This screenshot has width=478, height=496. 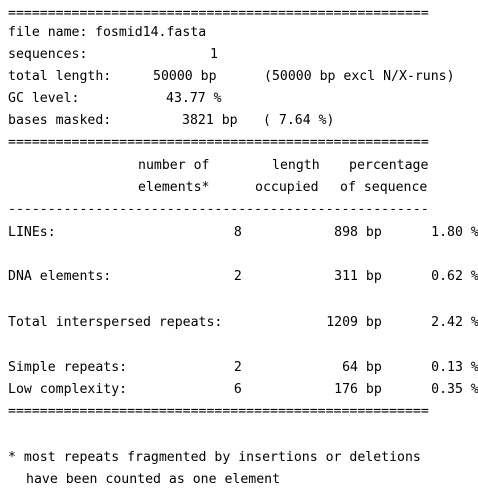 I want to click on total-length-label: total length:, so click(x=60, y=76).